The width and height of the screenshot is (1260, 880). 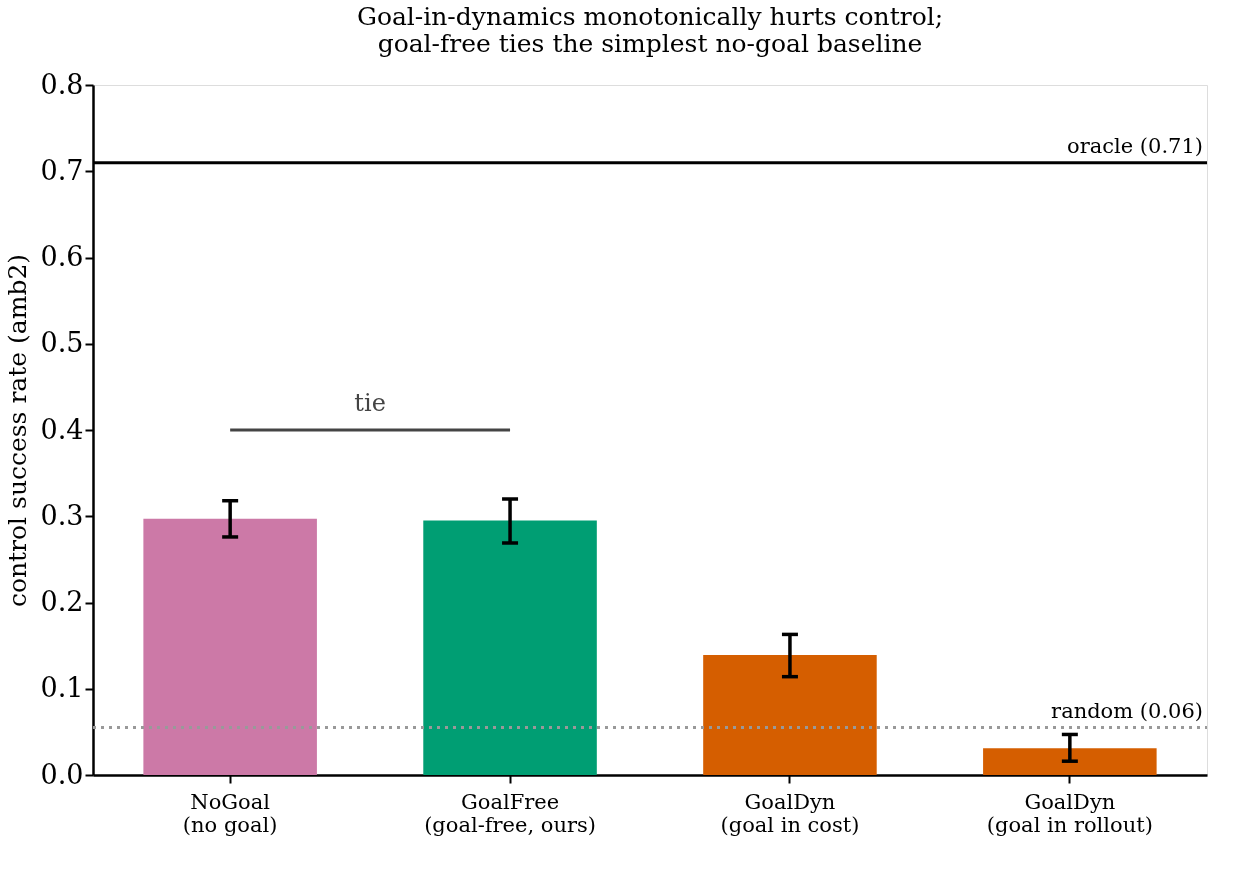 I want to click on annotation: tie, so click(x=370, y=403).